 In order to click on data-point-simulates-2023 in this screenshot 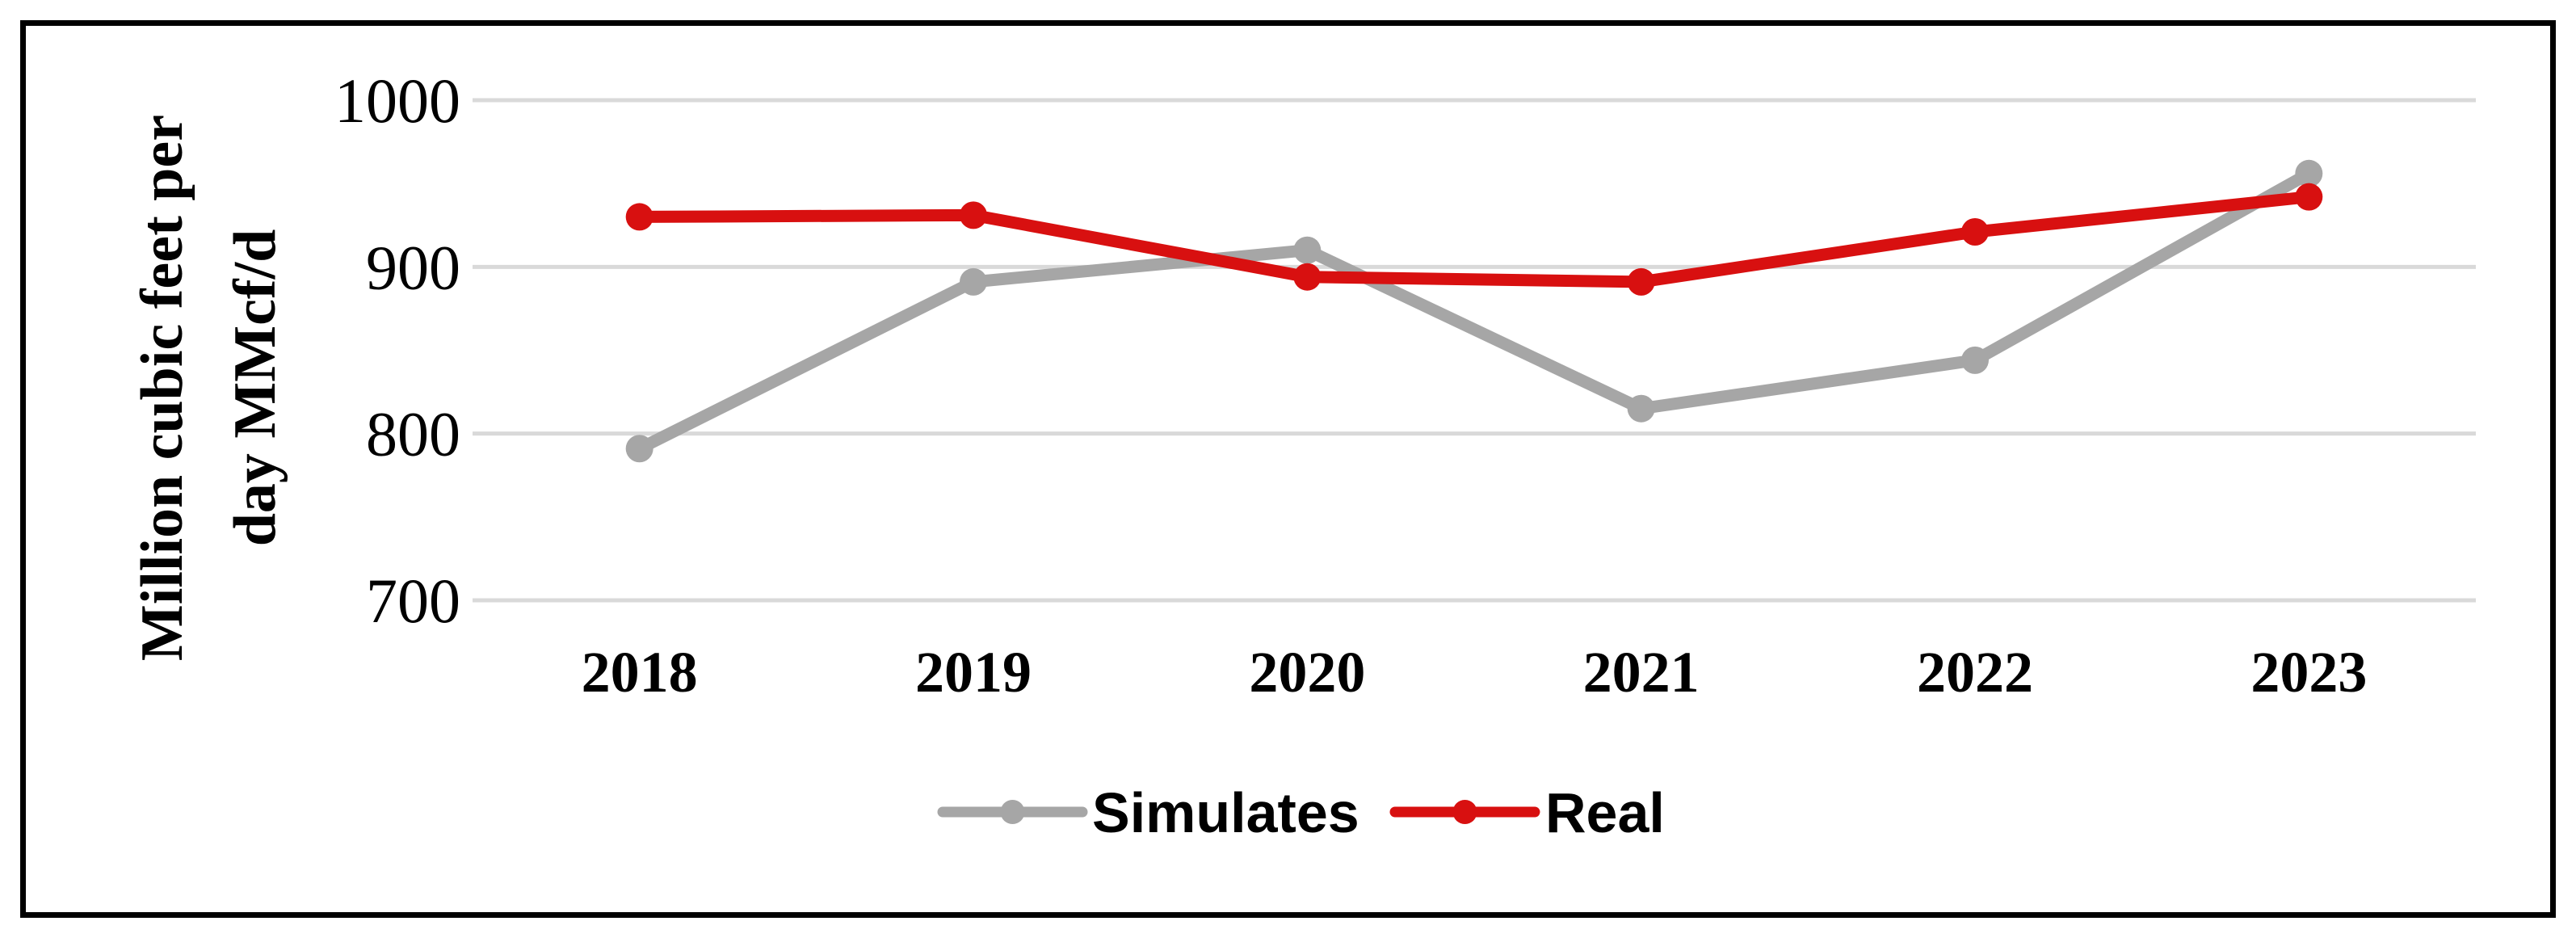, I will do `click(2309, 173)`.